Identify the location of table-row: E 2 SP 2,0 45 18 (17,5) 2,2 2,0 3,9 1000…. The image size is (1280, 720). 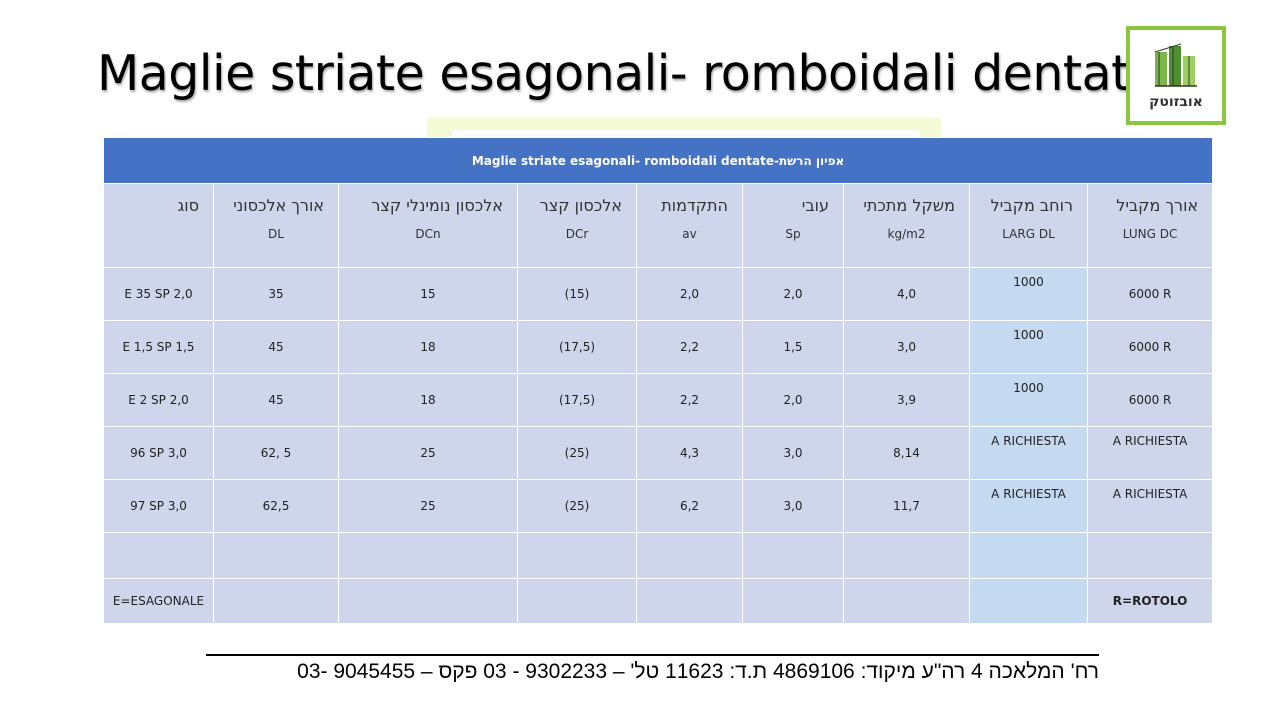
(658, 400).